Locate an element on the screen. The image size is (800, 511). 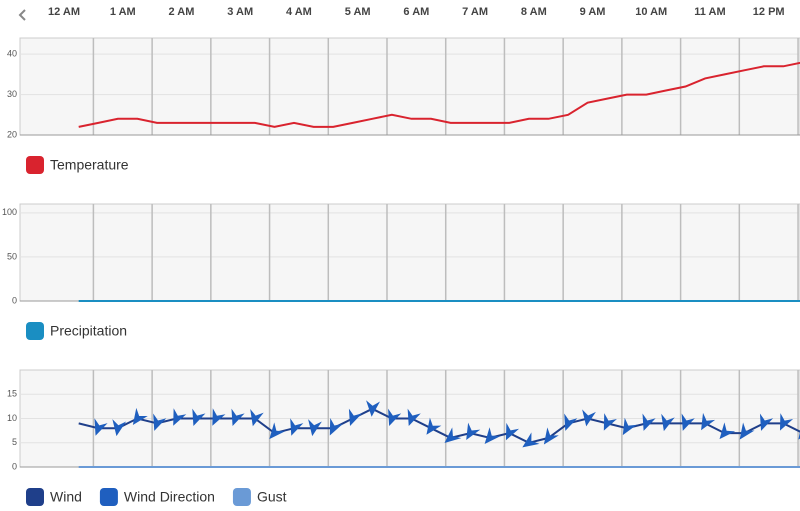
x-tick-label: 2 AM is located at coordinates (182, 12).